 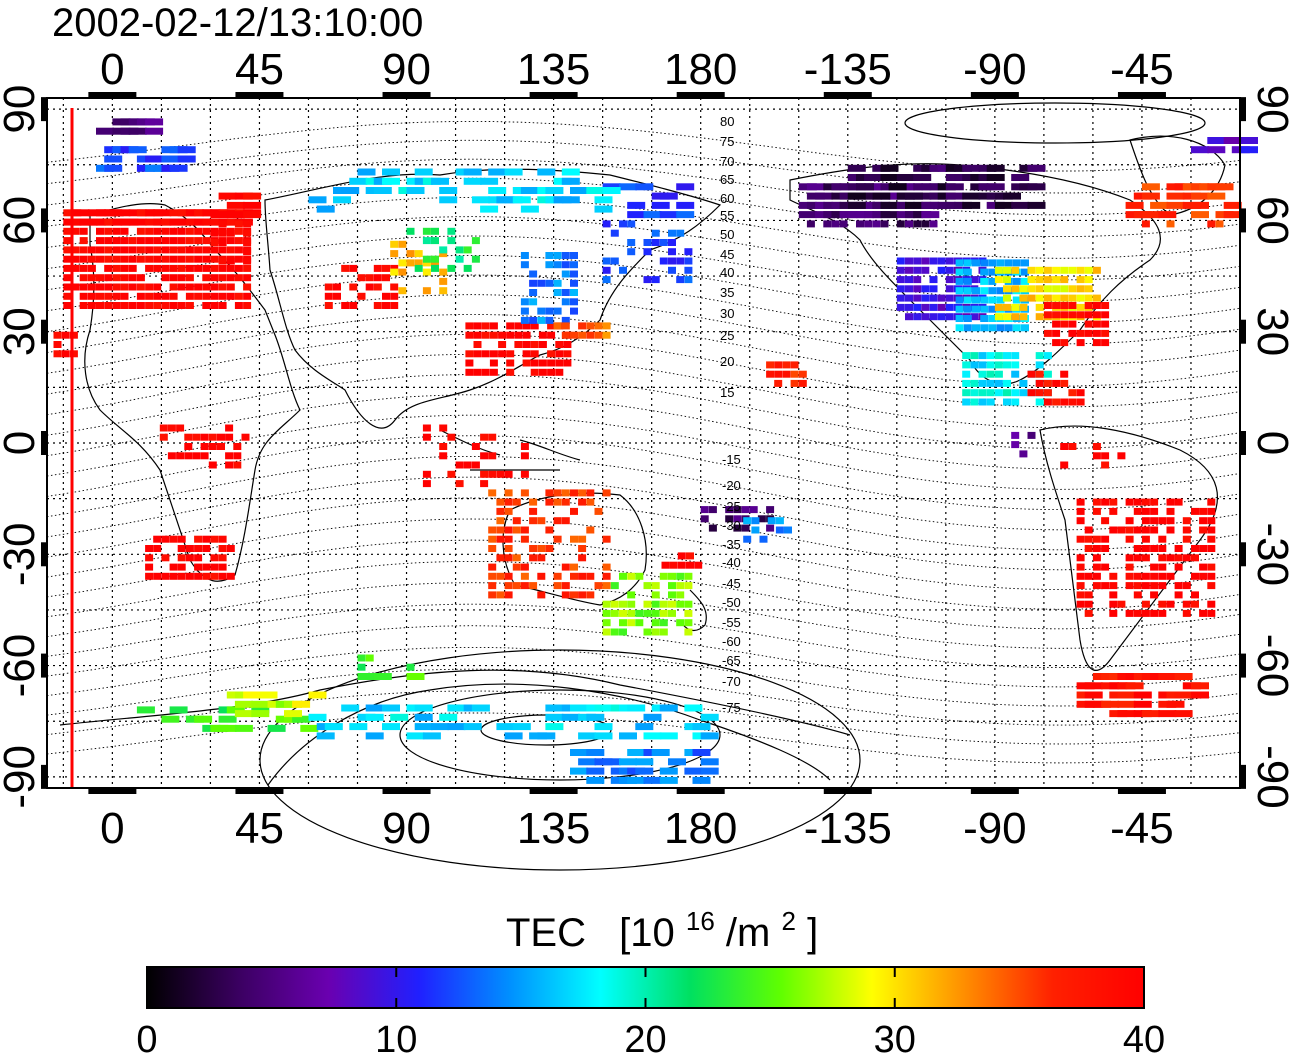 What do you see at coordinates (731, 562) in the screenshot?
I see `contour-value-label: -40` at bounding box center [731, 562].